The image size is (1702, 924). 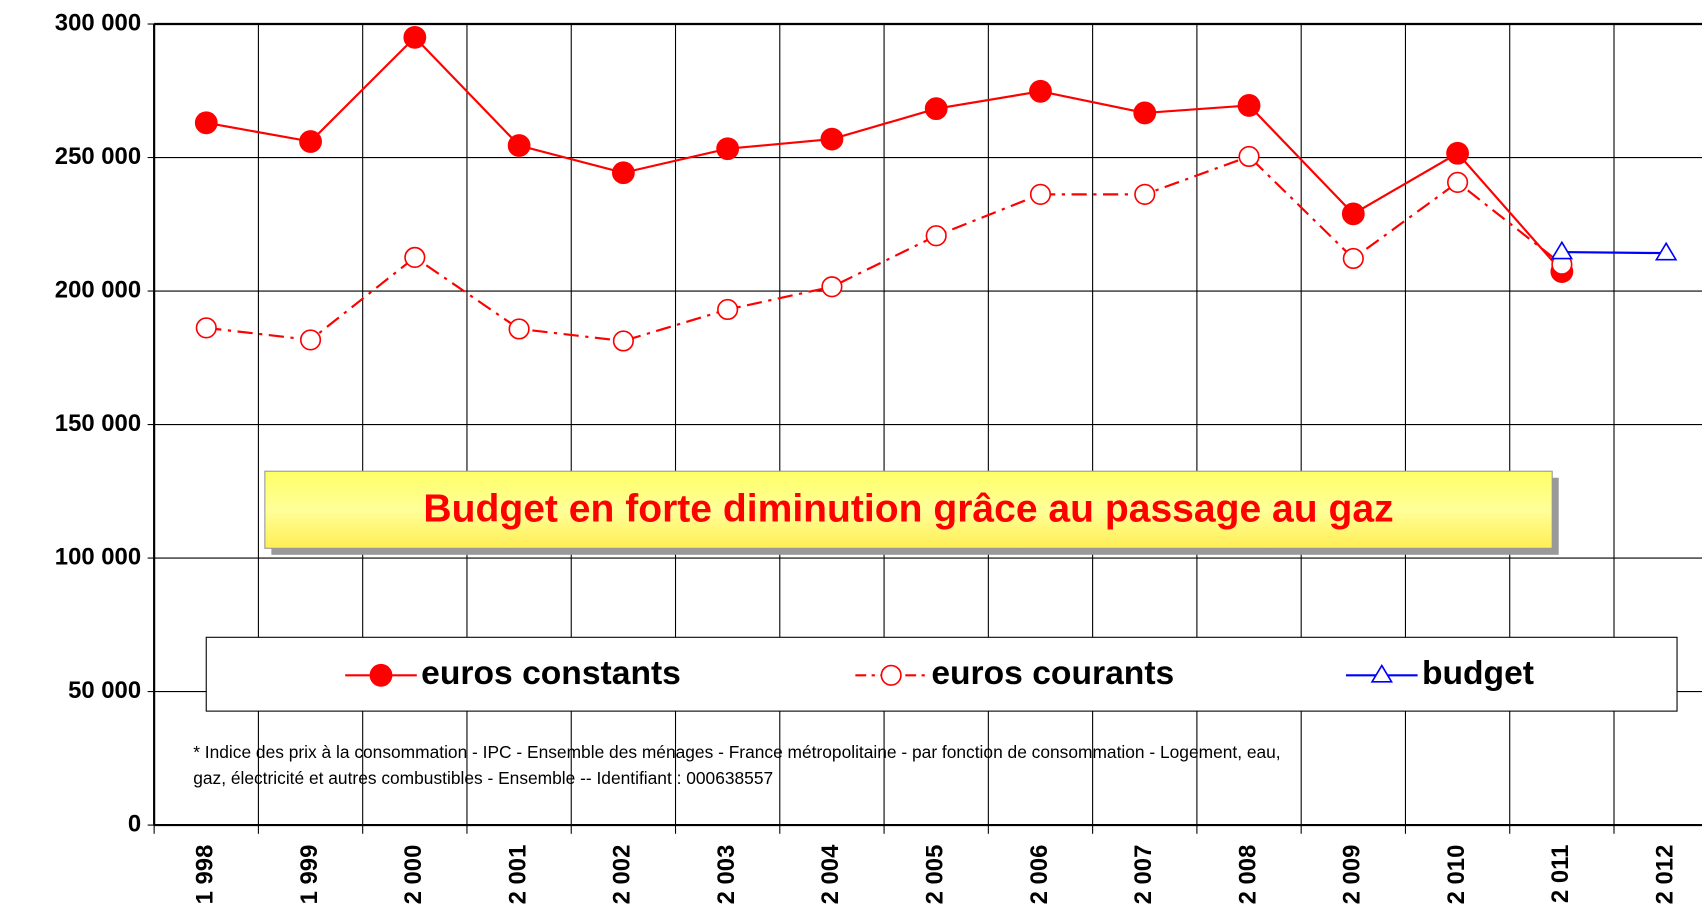 I want to click on x-tick-label: 2 006, so click(x=1039, y=875).